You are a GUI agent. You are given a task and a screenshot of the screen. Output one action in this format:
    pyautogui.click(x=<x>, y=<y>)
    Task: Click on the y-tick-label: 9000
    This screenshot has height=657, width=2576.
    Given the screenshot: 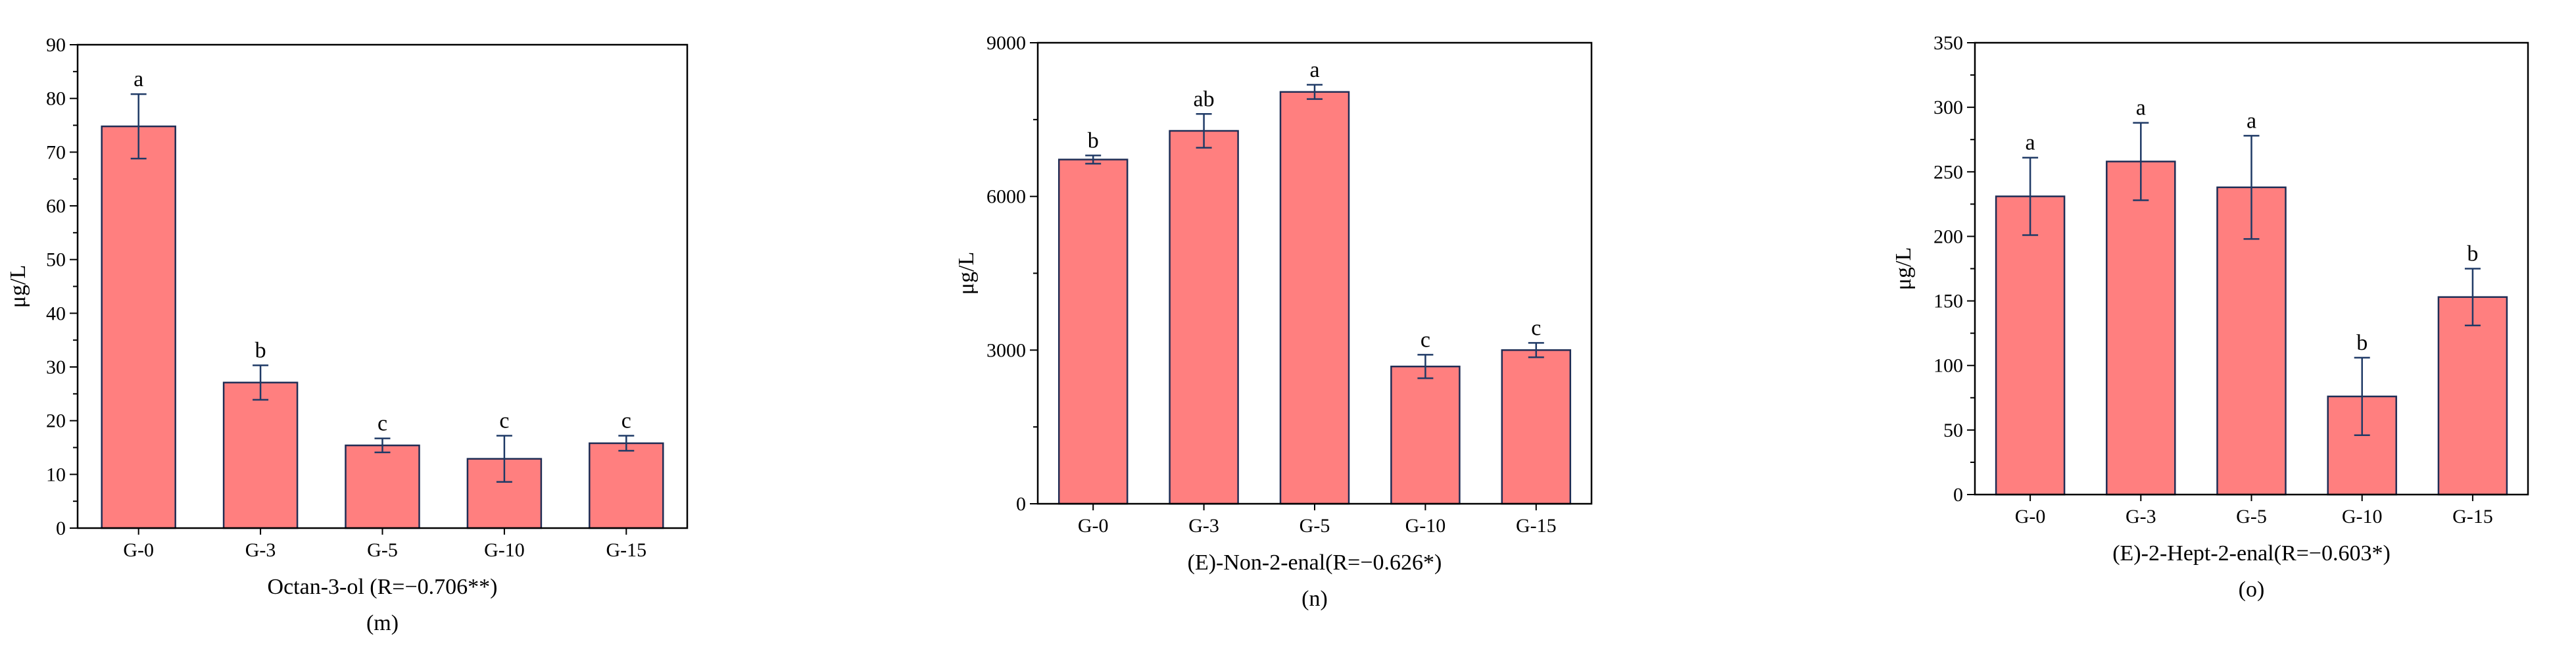 What is the action you would take?
    pyautogui.click(x=1006, y=43)
    